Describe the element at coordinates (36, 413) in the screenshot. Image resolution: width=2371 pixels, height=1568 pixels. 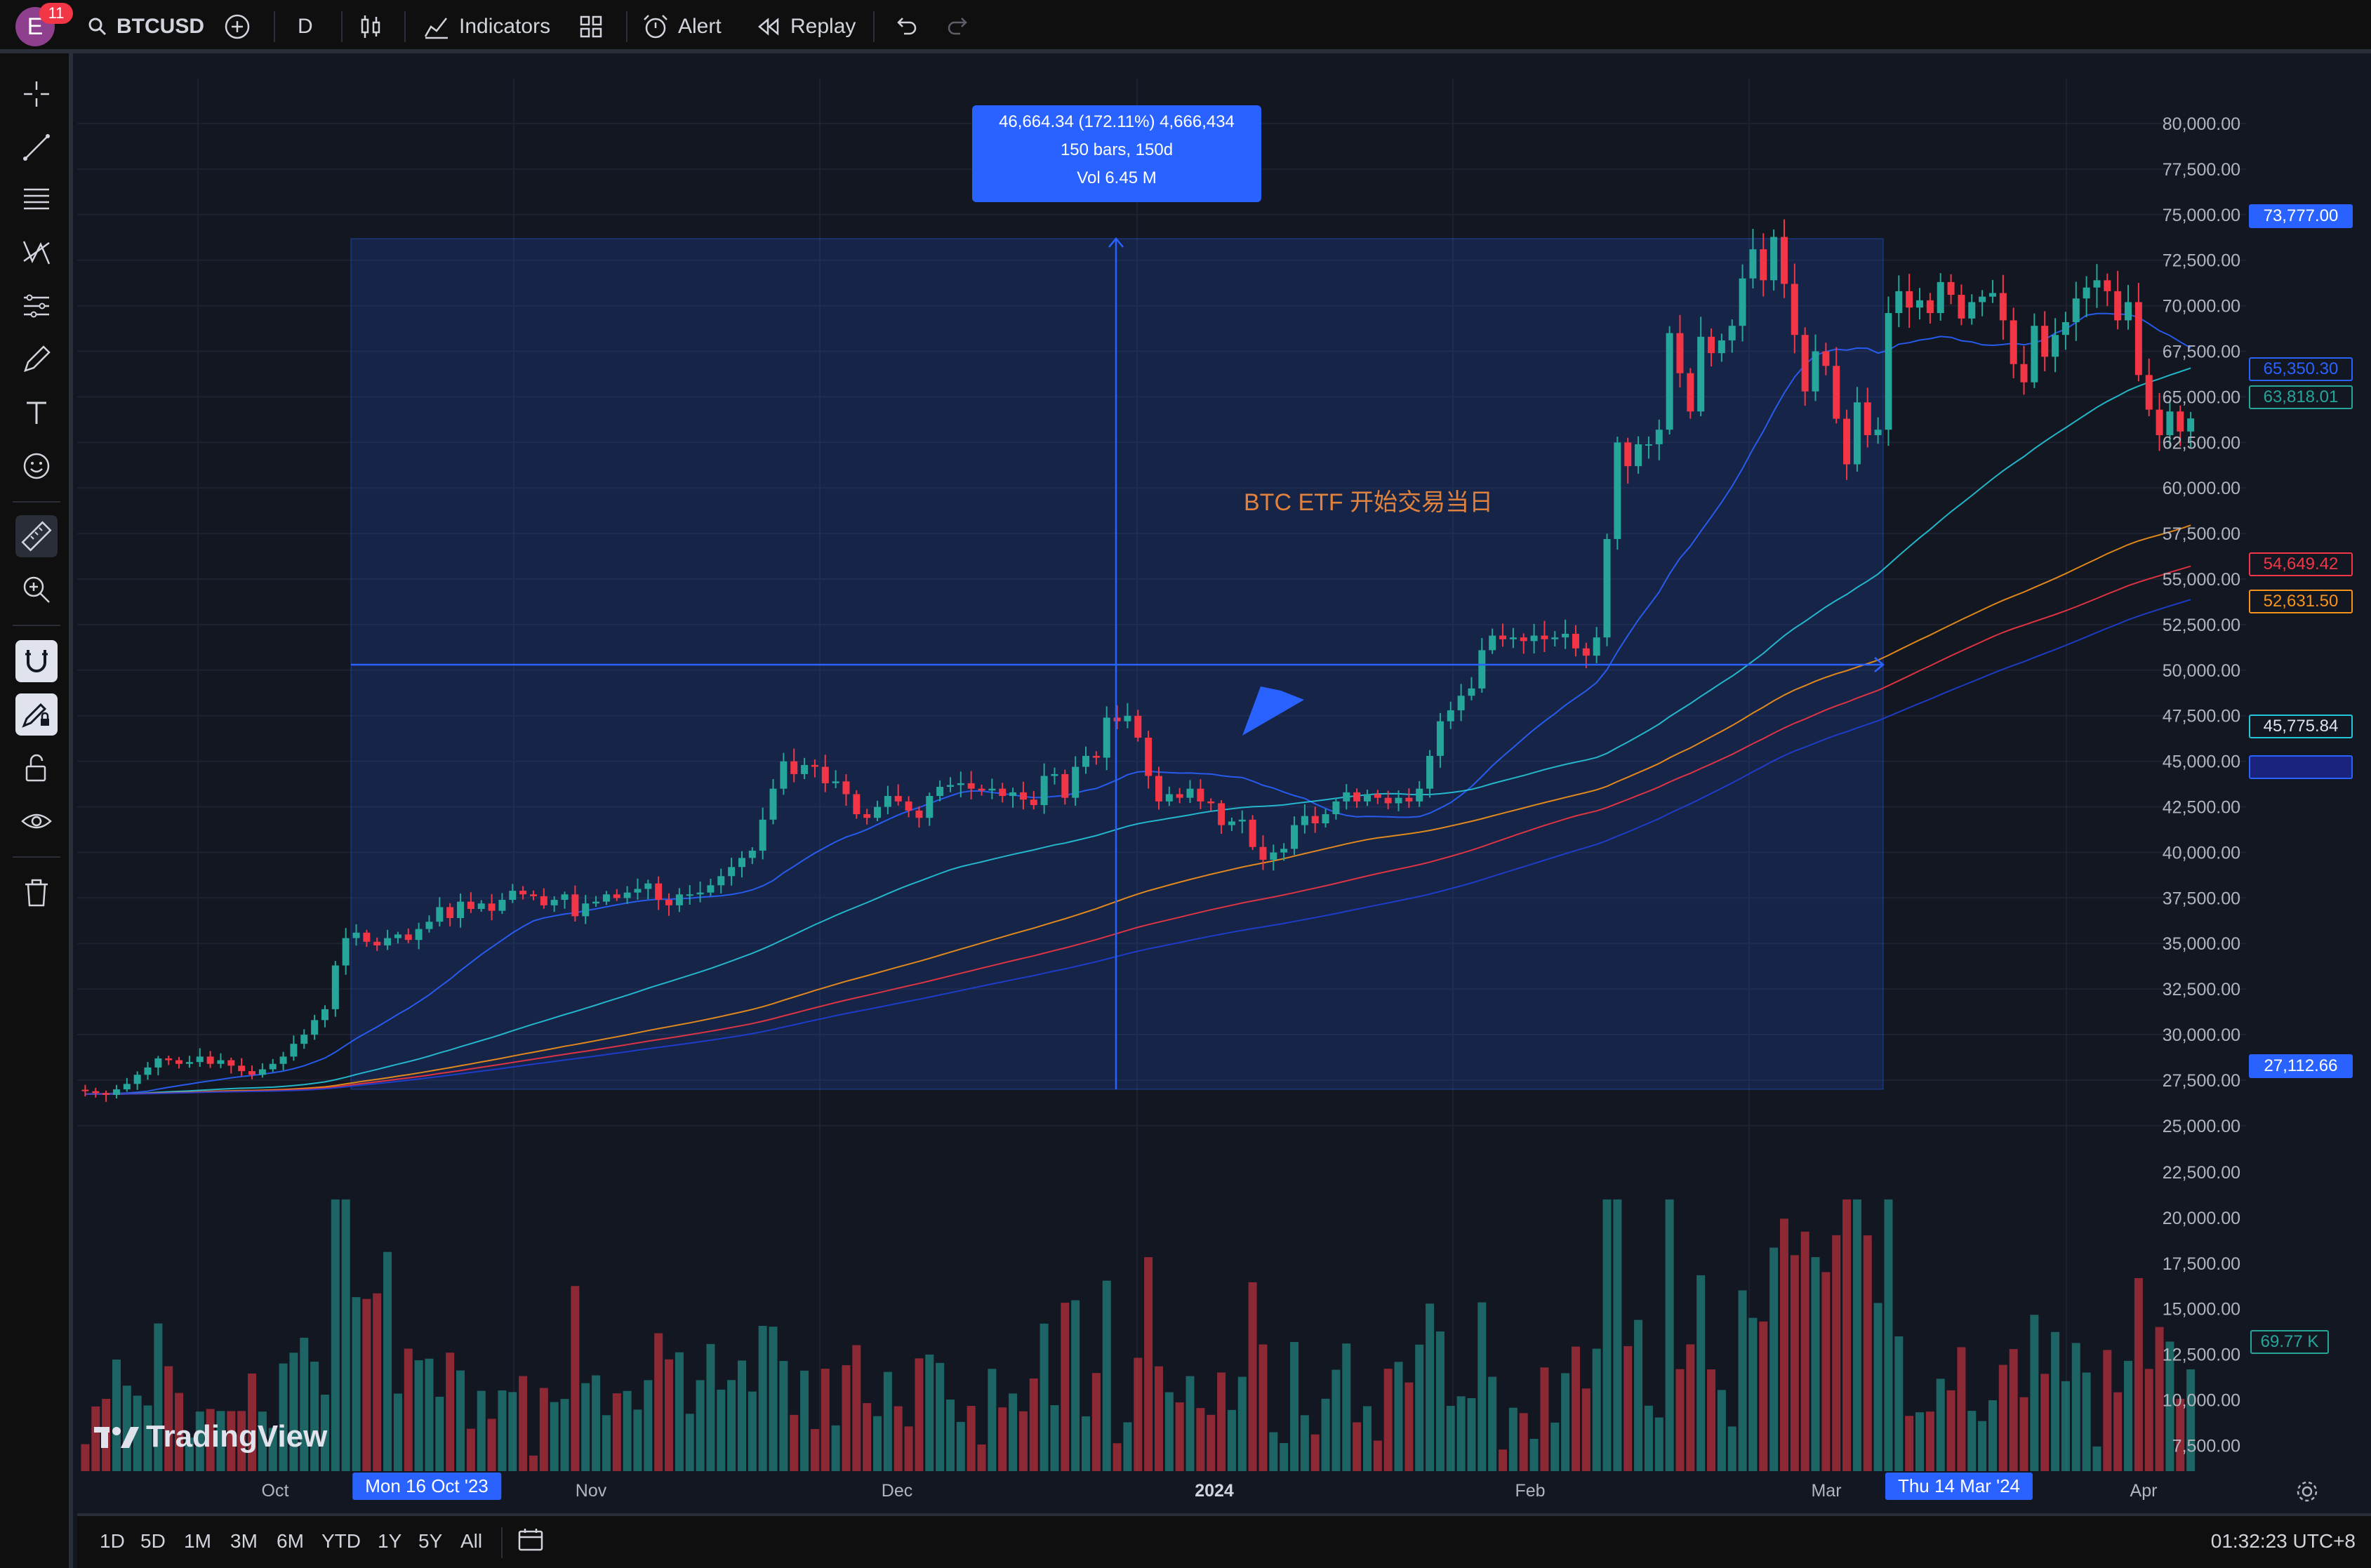
I see `text-tool` at that location.